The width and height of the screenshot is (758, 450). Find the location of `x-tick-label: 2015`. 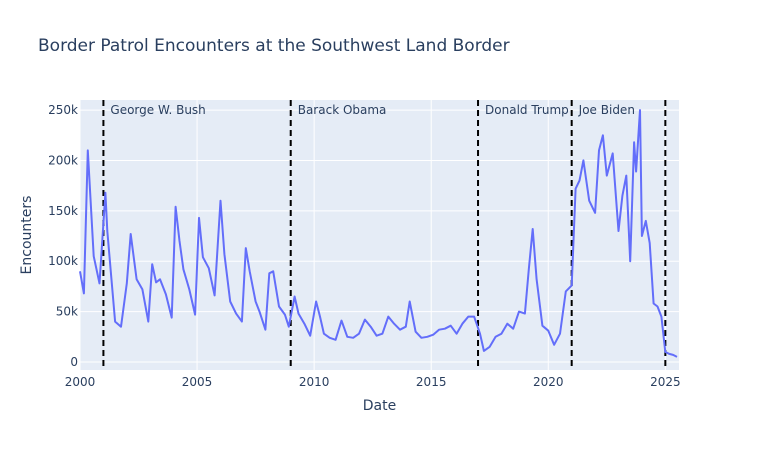

x-tick-label: 2015 is located at coordinates (431, 382).